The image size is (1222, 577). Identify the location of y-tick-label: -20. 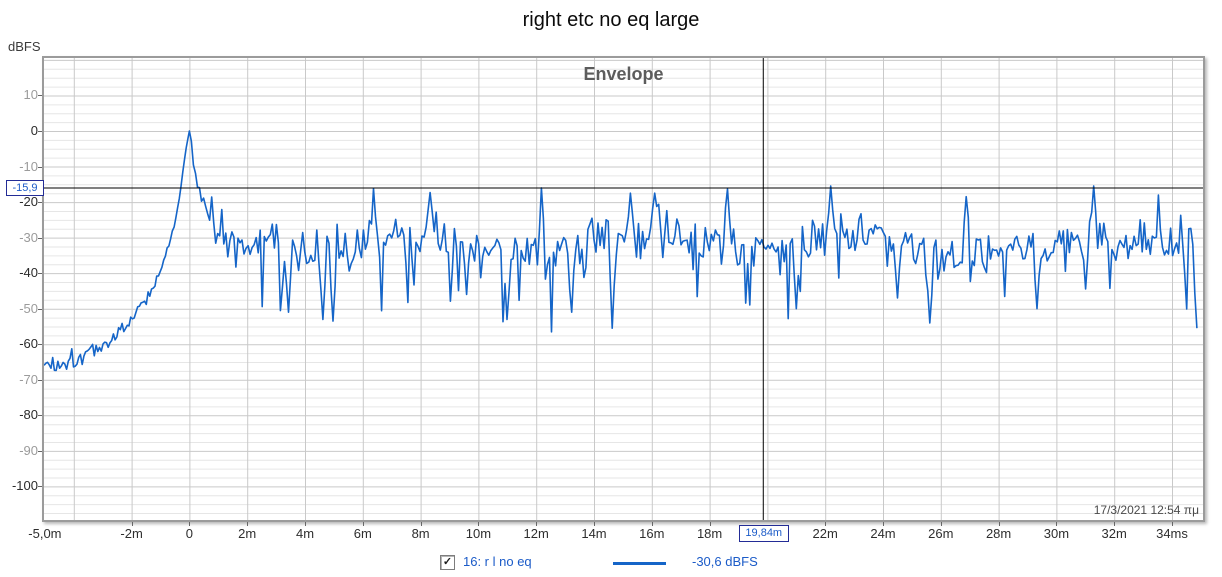
(28, 202).